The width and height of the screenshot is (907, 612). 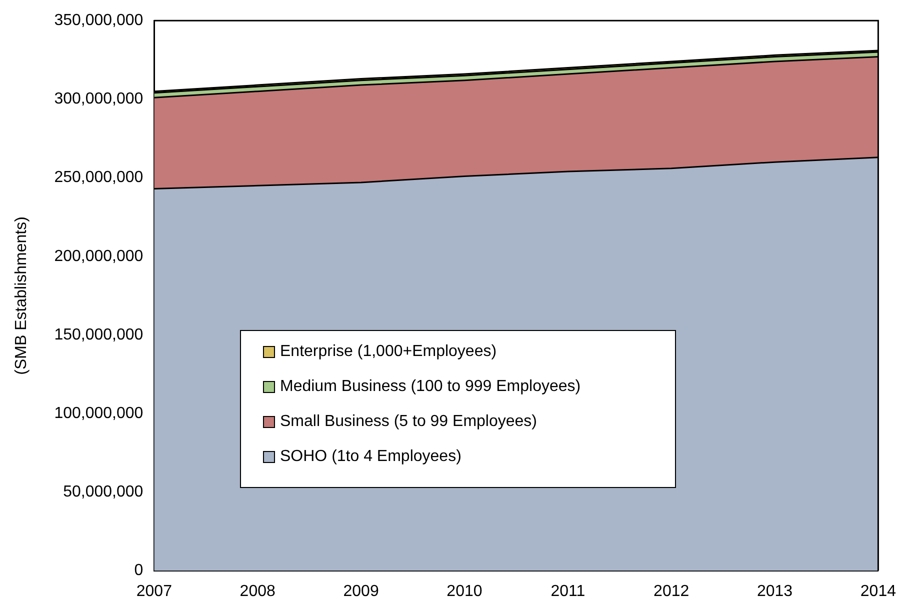 What do you see at coordinates (371, 457) in the screenshot?
I see `legend-label: SOHO (1to 4 Employees)` at bounding box center [371, 457].